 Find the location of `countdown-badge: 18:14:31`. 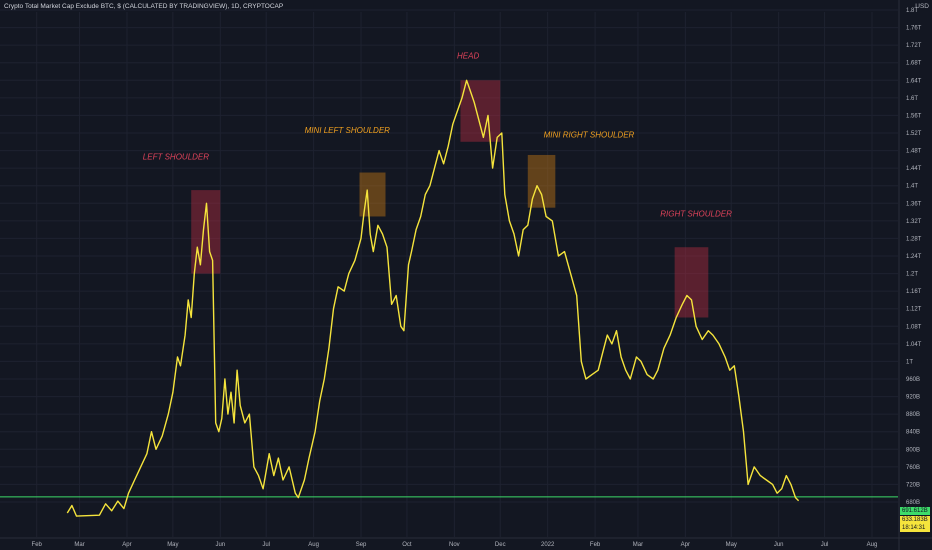

countdown-badge: 18:14:31 is located at coordinates (915, 528).